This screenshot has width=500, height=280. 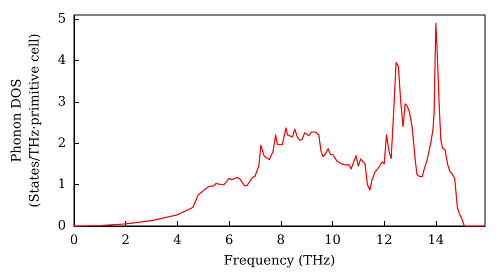 I want to click on x-axis-title: Frequency (THz), so click(x=280, y=260).